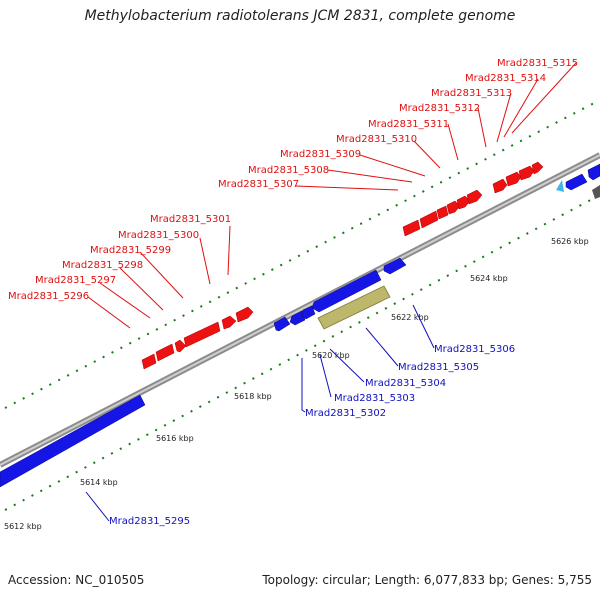 The width and height of the screenshot is (600, 600). I want to click on gene-label: Mrad2831_5298, so click(102, 265).